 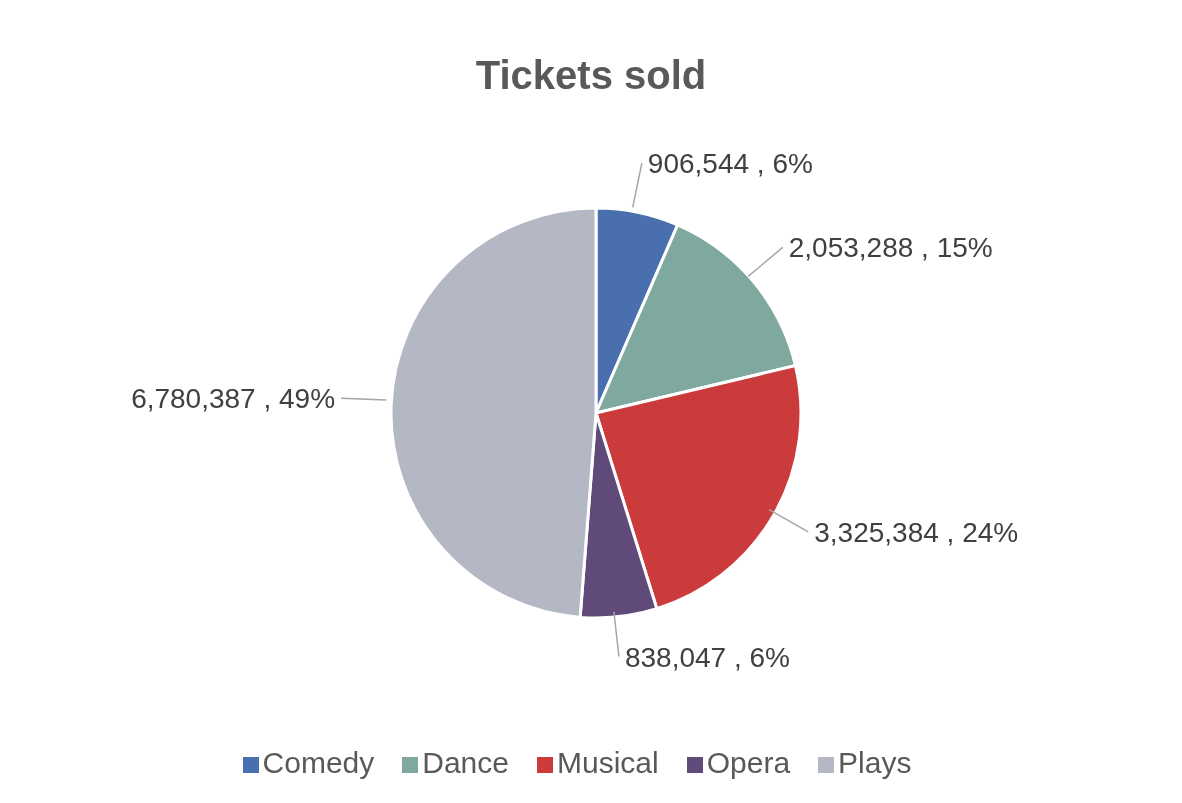 What do you see at coordinates (318, 762) in the screenshot?
I see `legend-label: Comedy` at bounding box center [318, 762].